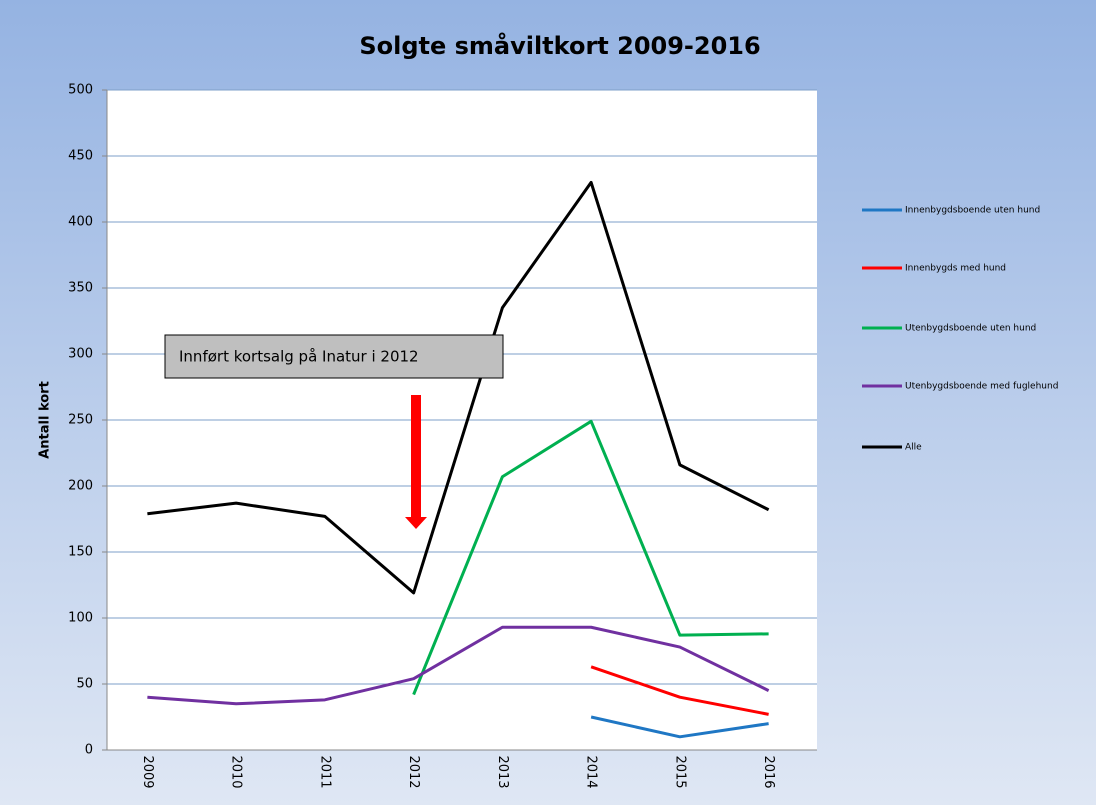 Image resolution: width=1096 pixels, height=805 pixels. I want to click on annotation: Innført kortsalg på Inatur i 2012, so click(299, 357).